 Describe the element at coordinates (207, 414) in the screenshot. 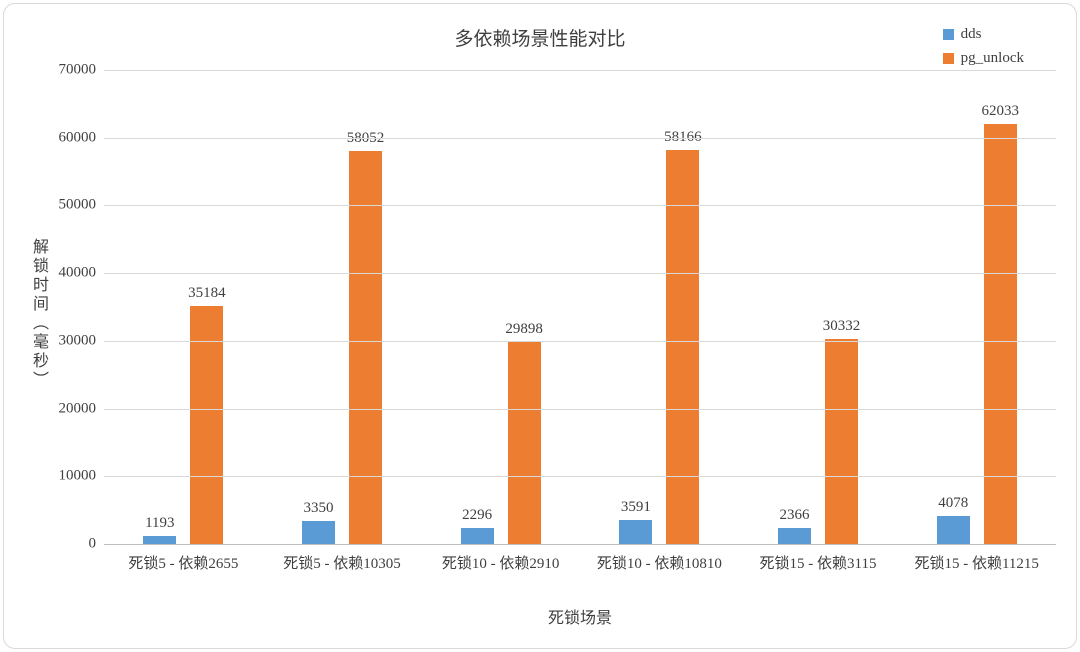

I see `bar-pg_unlock: 35184` at that location.